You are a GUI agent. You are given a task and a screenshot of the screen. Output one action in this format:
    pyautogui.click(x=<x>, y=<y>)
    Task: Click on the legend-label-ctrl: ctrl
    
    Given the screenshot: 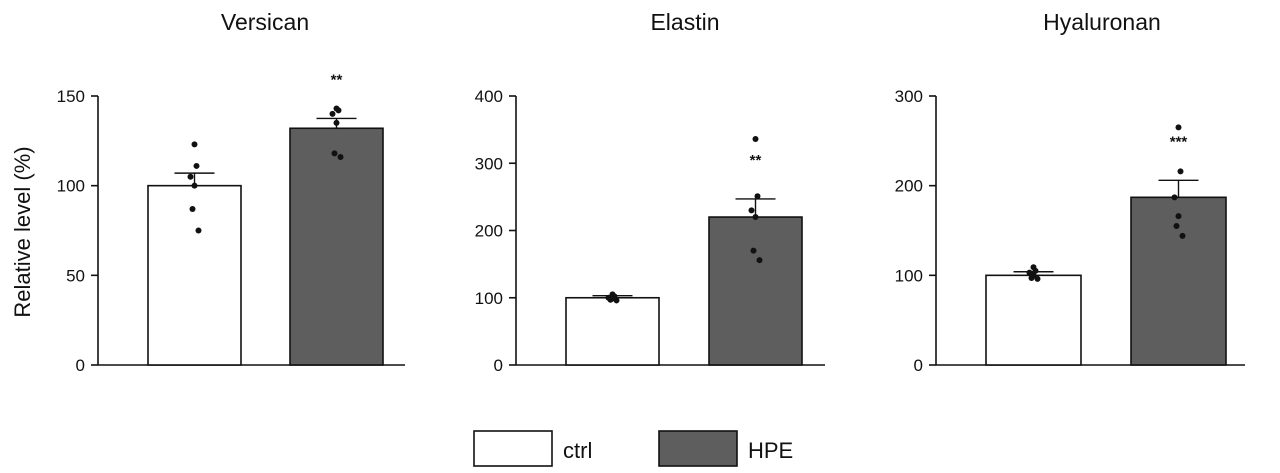 What is the action you would take?
    pyautogui.click(x=577, y=450)
    